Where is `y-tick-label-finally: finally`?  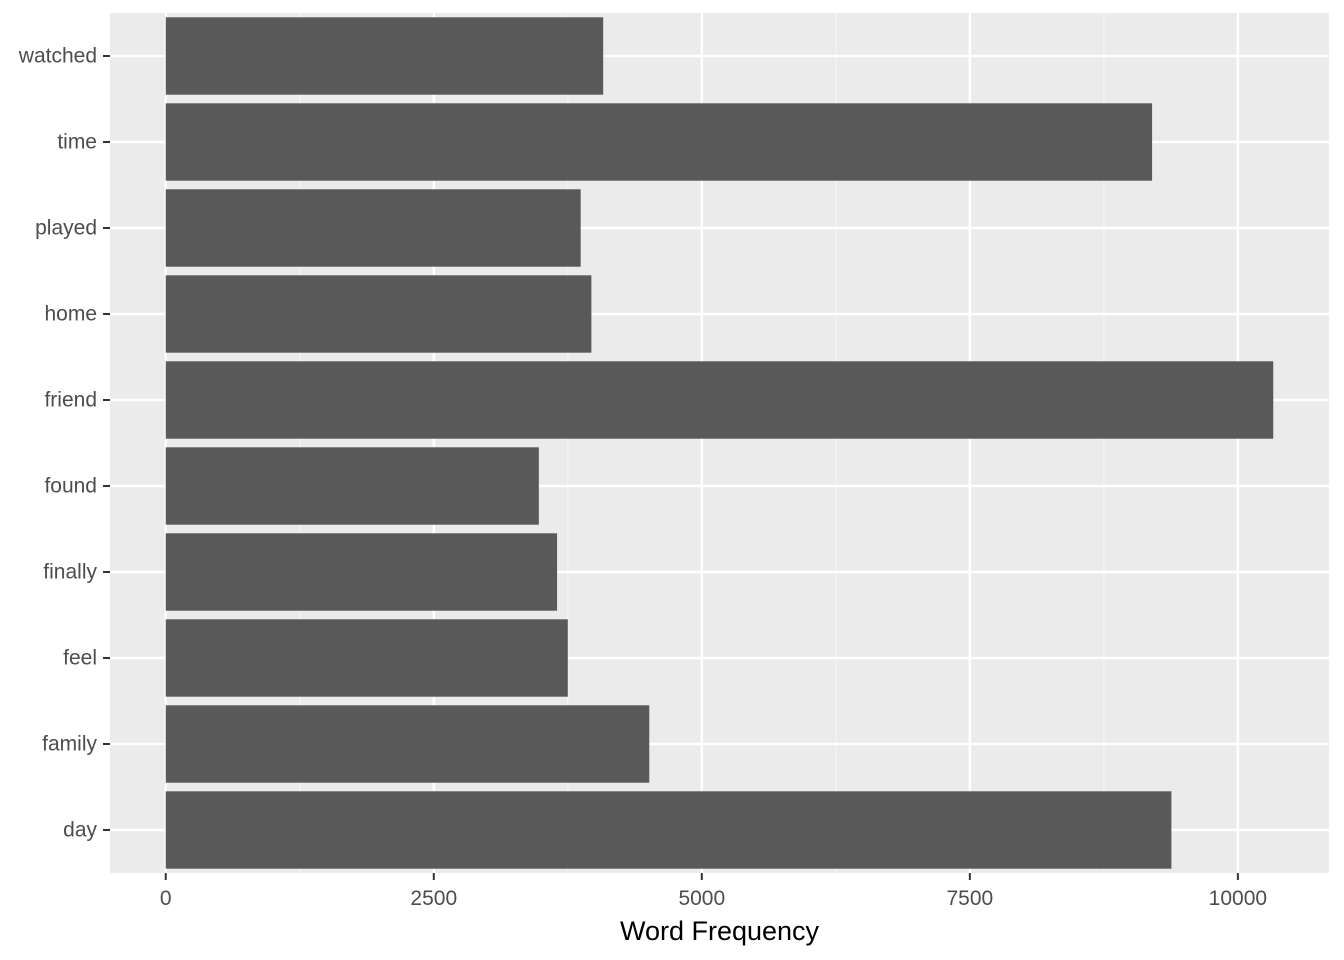
y-tick-label-finally: finally is located at coordinates (70, 572).